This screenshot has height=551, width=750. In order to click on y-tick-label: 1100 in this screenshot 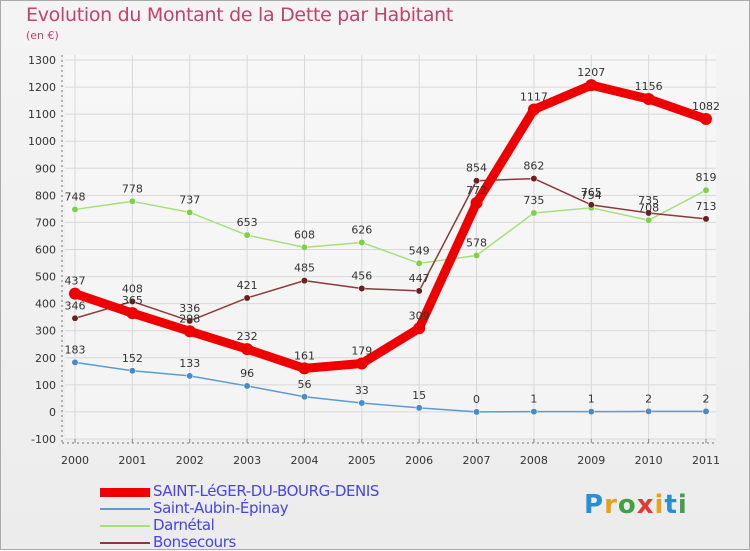, I will do `click(42, 114)`.